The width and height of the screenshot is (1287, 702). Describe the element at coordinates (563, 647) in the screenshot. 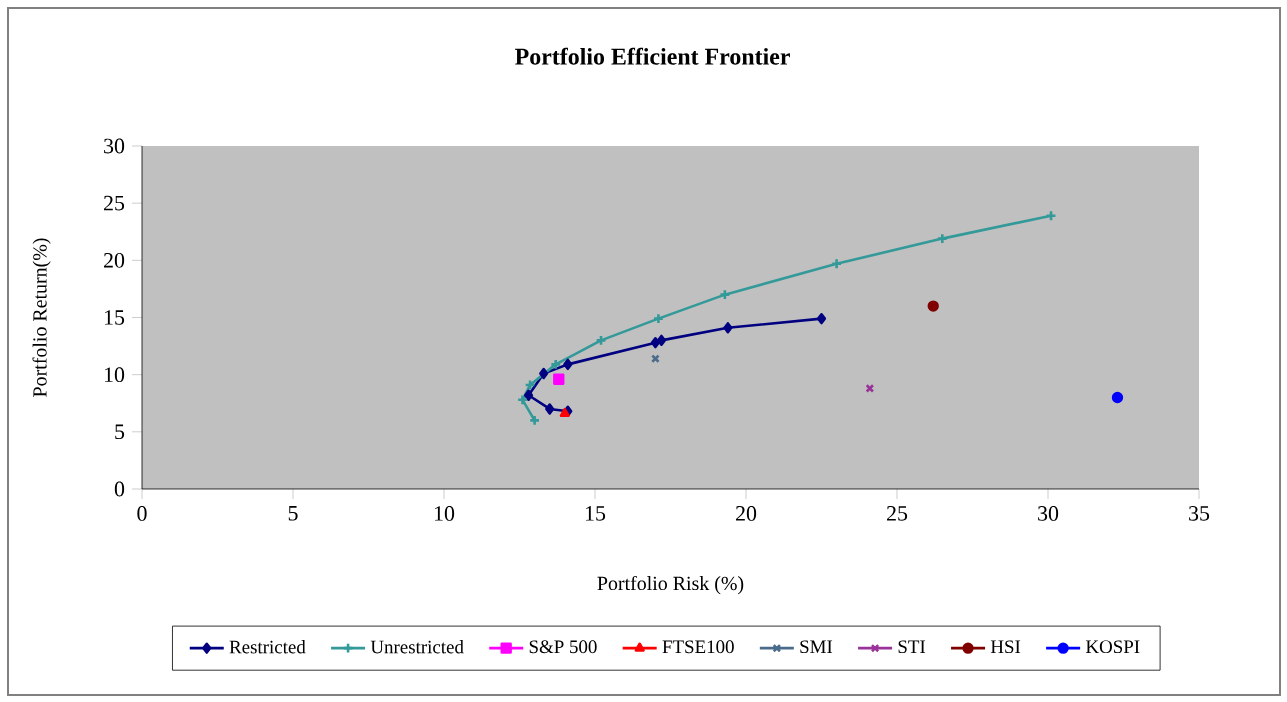

I see `legend-label: S&P 500` at that location.